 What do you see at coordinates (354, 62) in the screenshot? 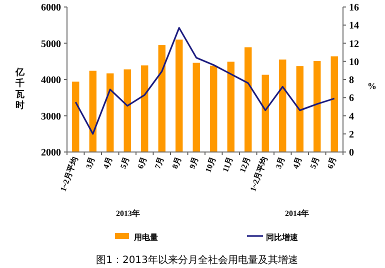
I see `y2-tick-label: 10` at bounding box center [354, 62].